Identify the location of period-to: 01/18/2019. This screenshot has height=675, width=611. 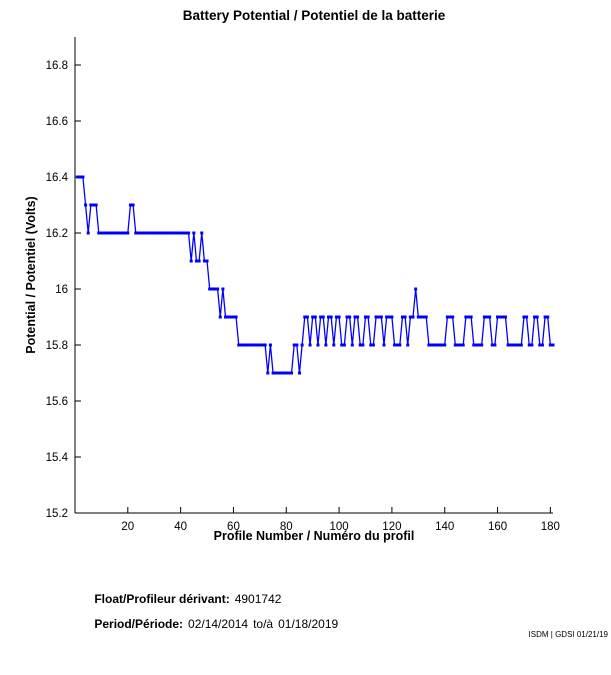
(308, 624).